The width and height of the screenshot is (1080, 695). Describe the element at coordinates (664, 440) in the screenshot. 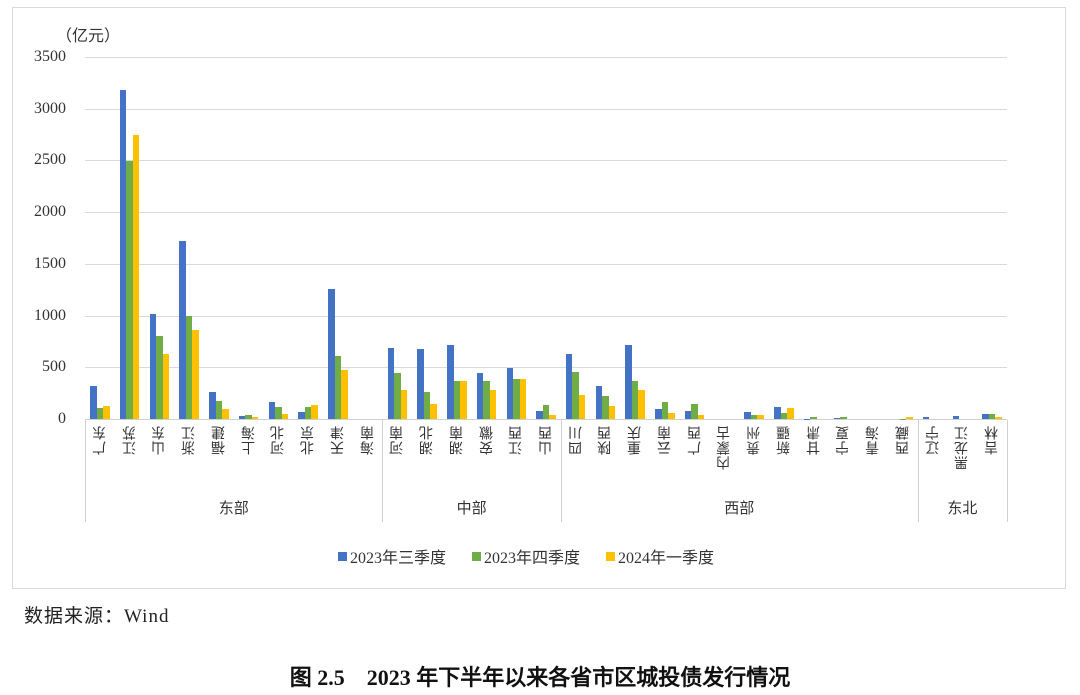

I see `x-tick-label: 云南` at that location.